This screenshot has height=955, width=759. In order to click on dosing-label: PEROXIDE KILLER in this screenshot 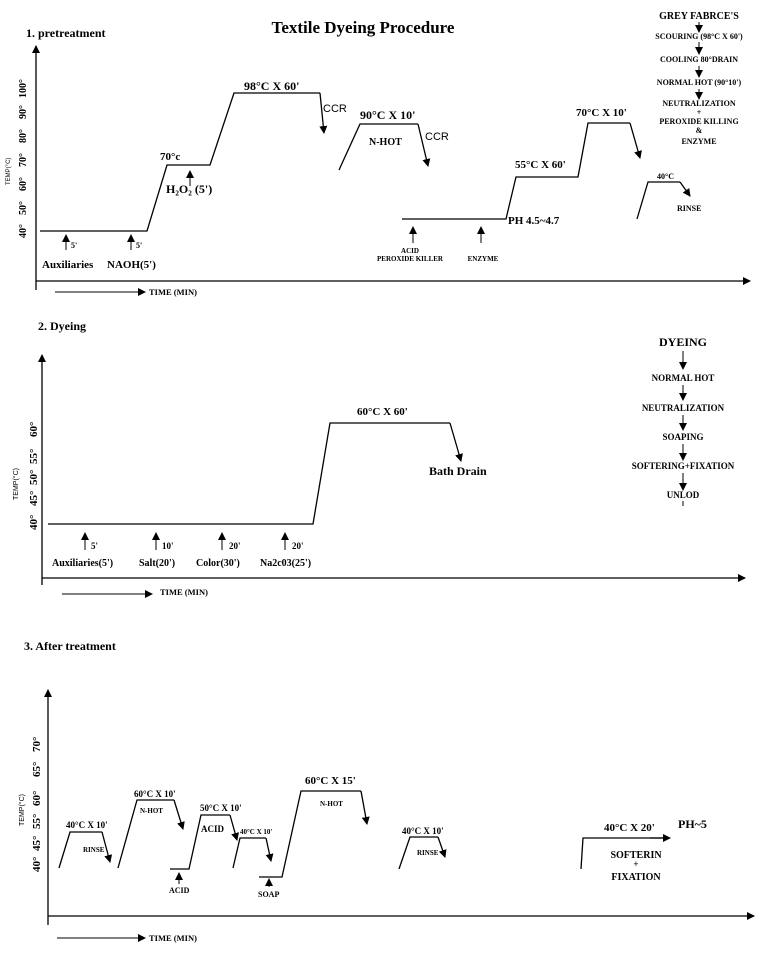, I will do `click(410, 259)`.